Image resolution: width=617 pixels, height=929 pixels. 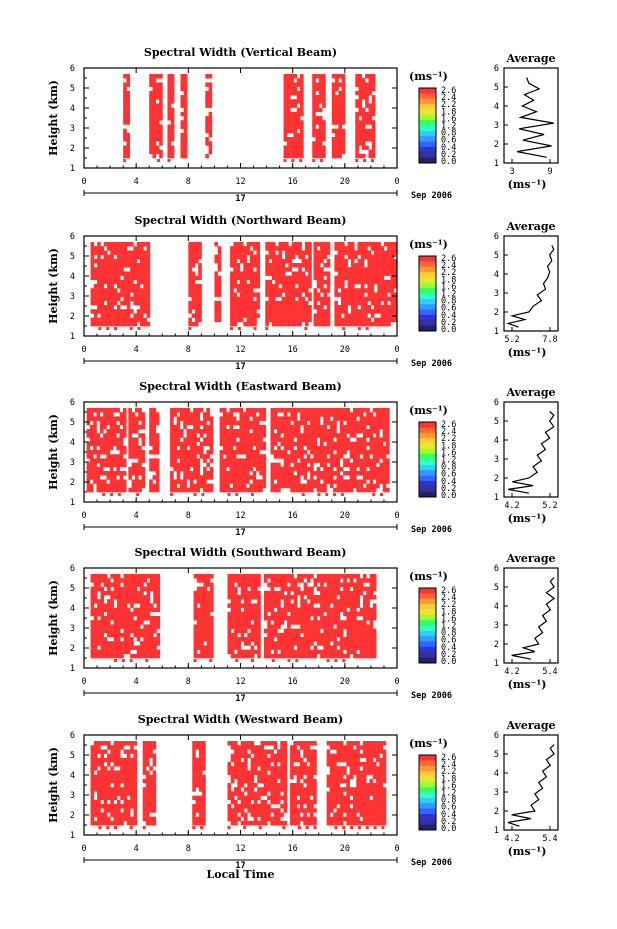 I want to click on x-tick-label: 4, so click(x=136, y=182).